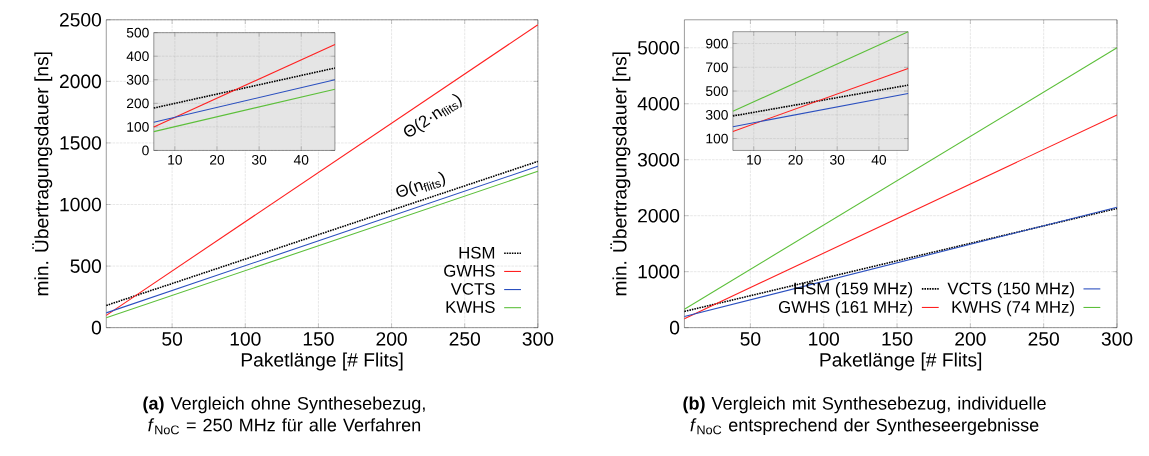 Image resolution: width=1149 pixels, height=456 pixels. Describe the element at coordinates (284, 415) in the screenshot. I see `text: (a) Vergleich ohne Synthesebezug, f$_{NoC}$ = 250 MHz für alle Verfahren` at that location.